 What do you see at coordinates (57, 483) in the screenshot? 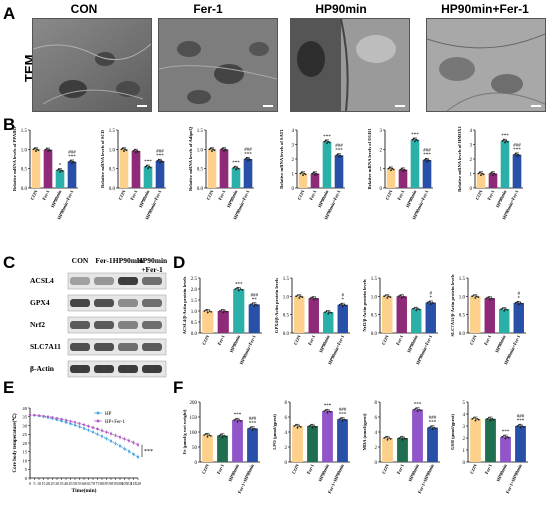
I see `x-tick-label: 30` at bounding box center [57, 483].